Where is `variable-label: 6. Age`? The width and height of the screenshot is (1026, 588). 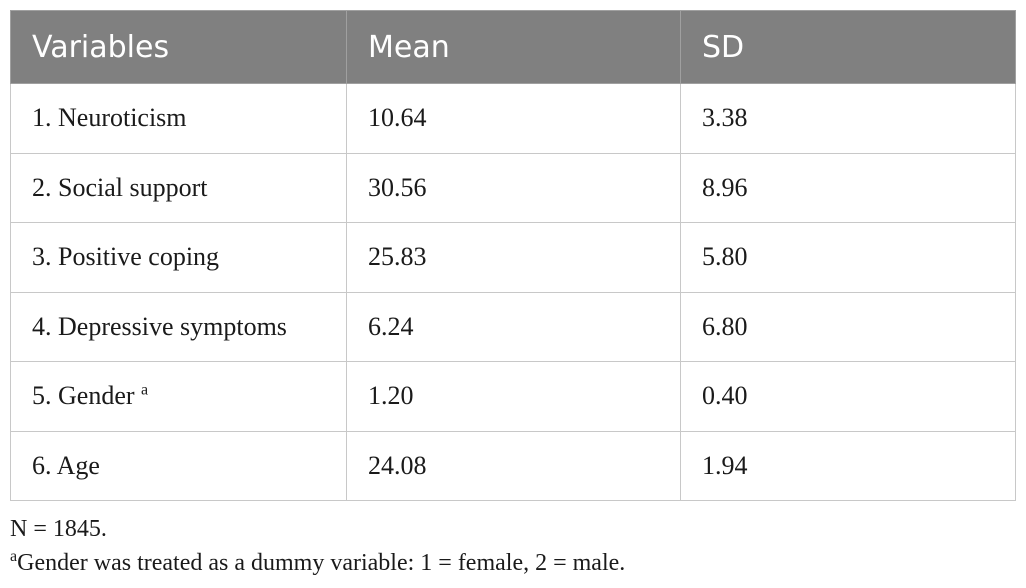
variable-label: 6. Age is located at coordinates (66, 465).